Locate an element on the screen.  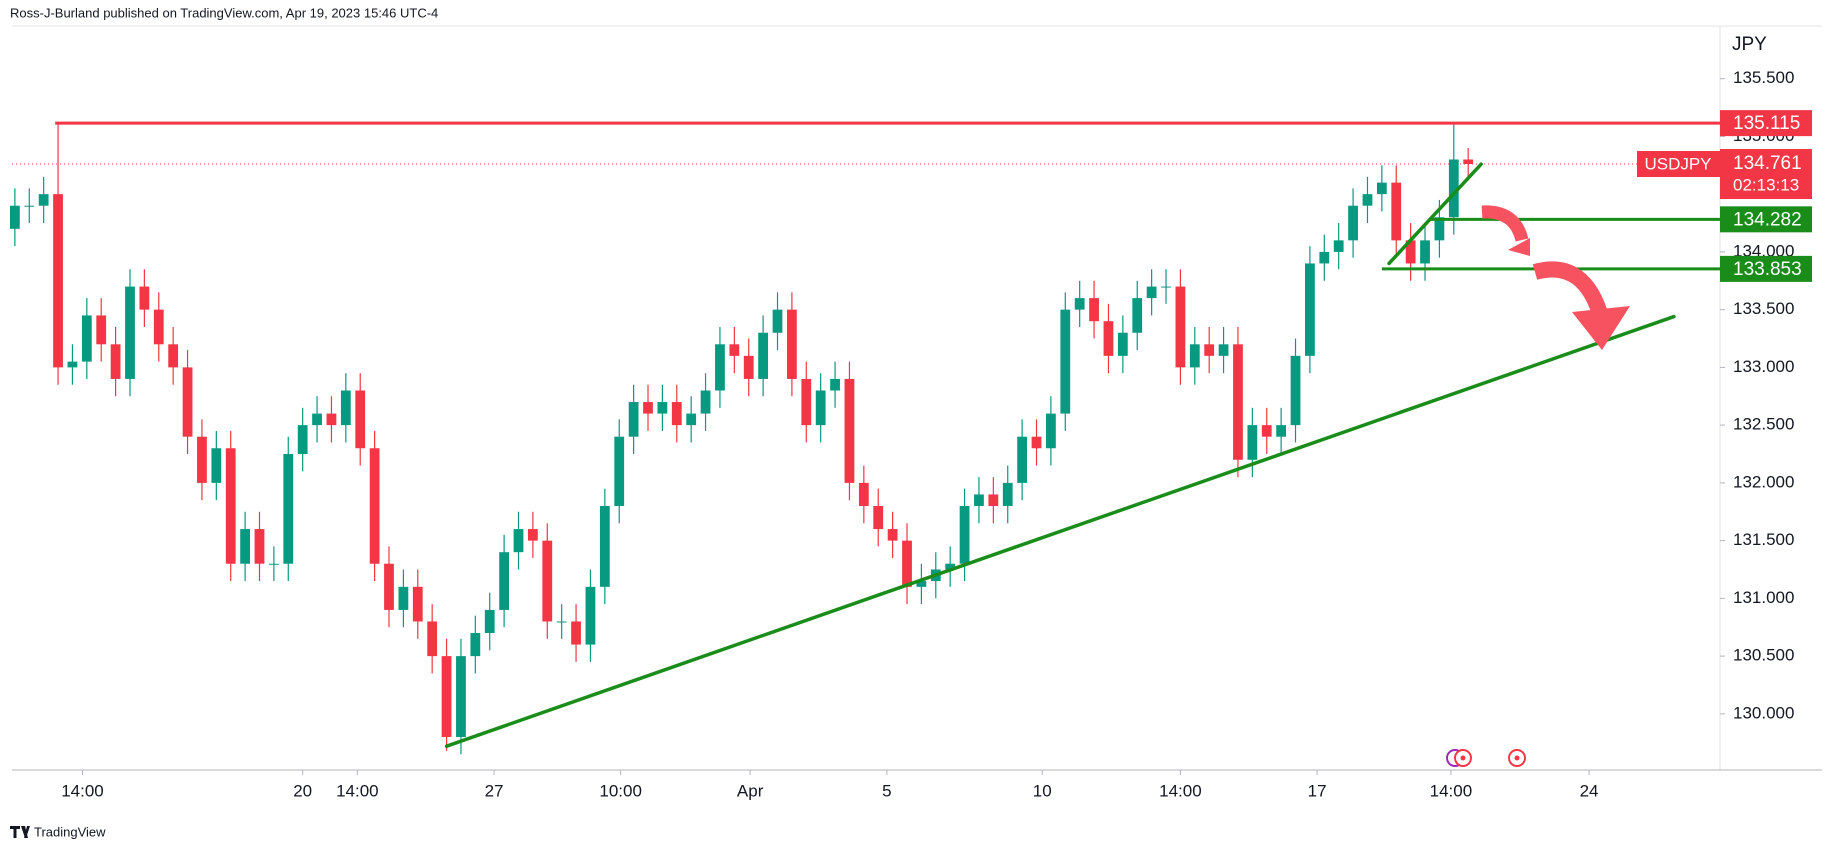
level-label: 134.282 is located at coordinates (1767, 219).